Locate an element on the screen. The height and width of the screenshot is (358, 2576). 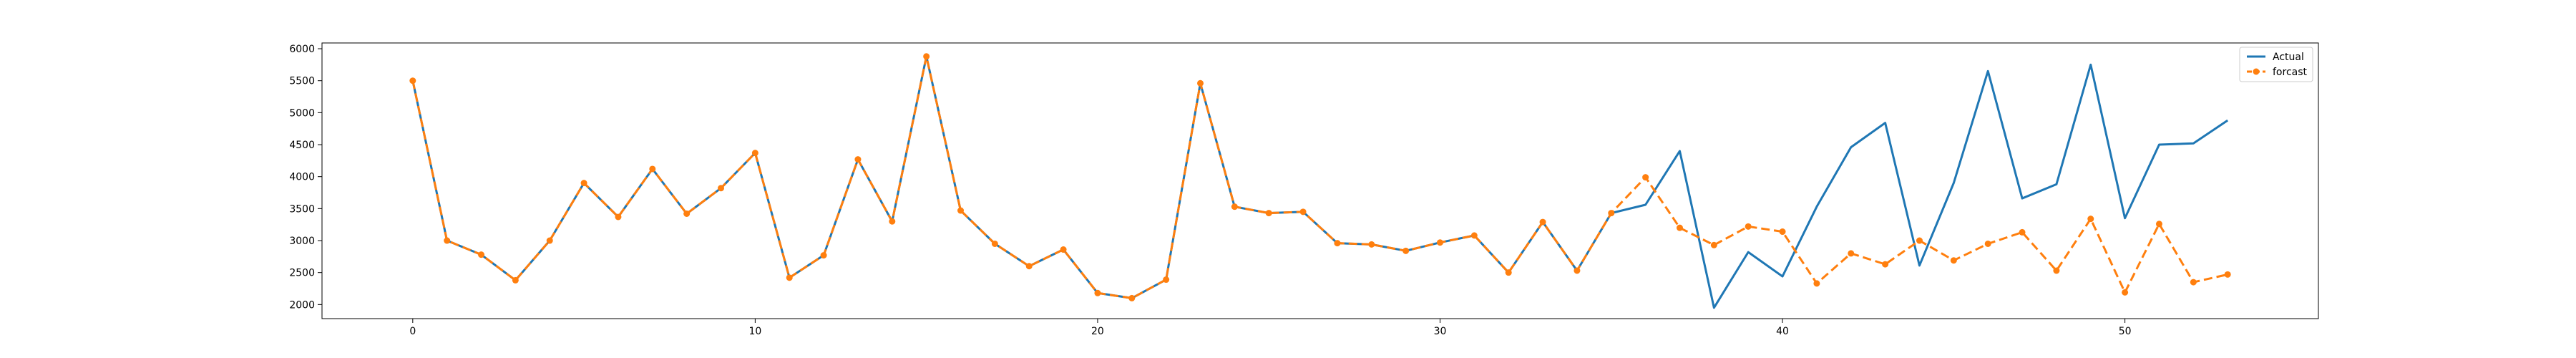
x-tick-label: 20 is located at coordinates (1097, 331).